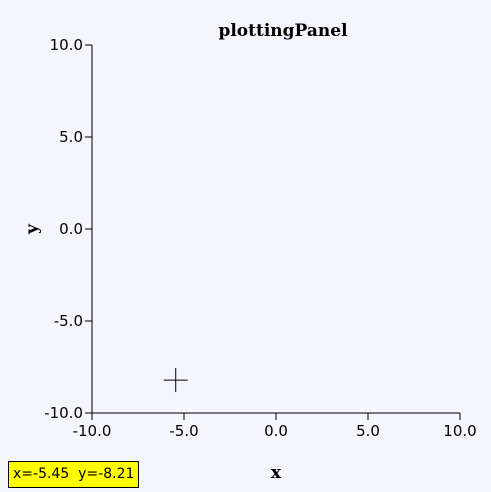 Image resolution: width=491 pixels, height=492 pixels. Describe the element at coordinates (276, 431) in the screenshot. I see `x-tick-label: 0.0` at that location.